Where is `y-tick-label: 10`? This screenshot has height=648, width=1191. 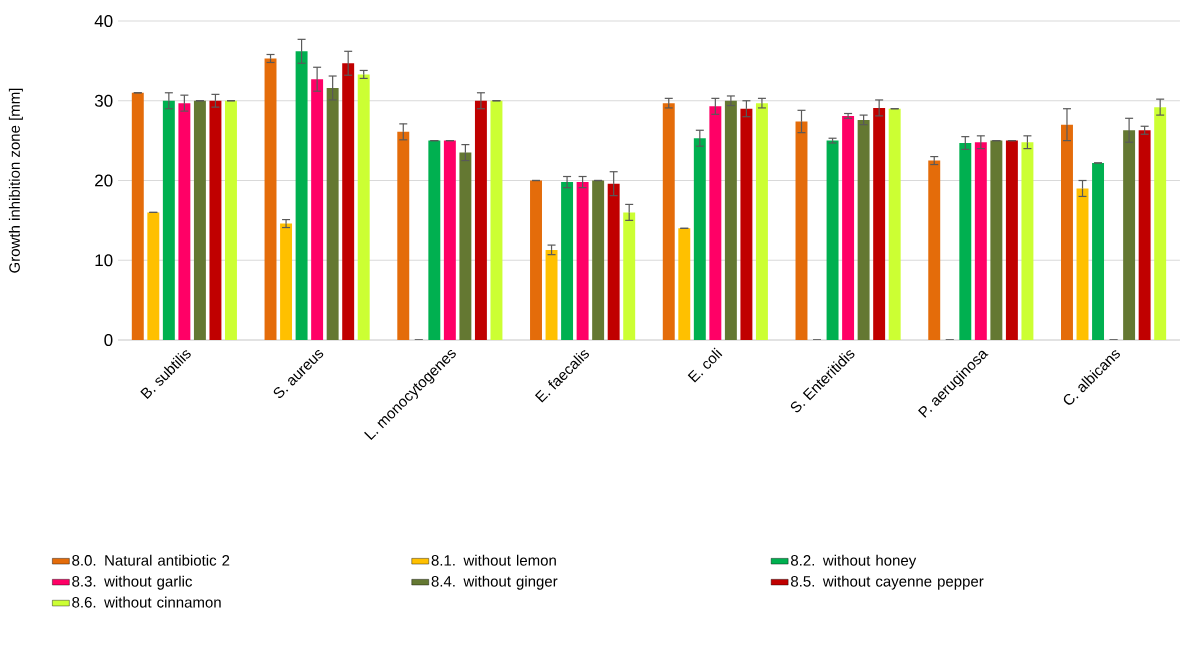 y-tick-label: 10 is located at coordinates (104, 260).